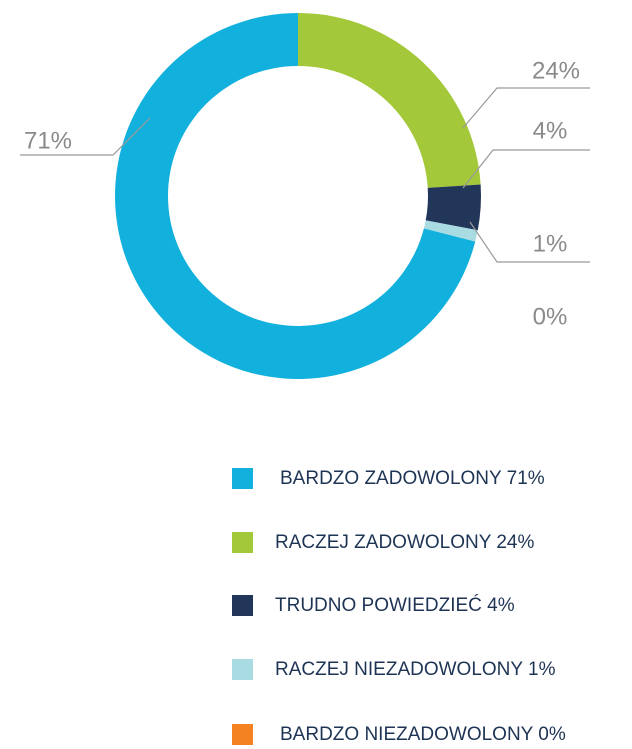 This screenshot has height=749, width=632. Describe the element at coordinates (550, 243) in the screenshot. I see `data-label: 1%` at that location.